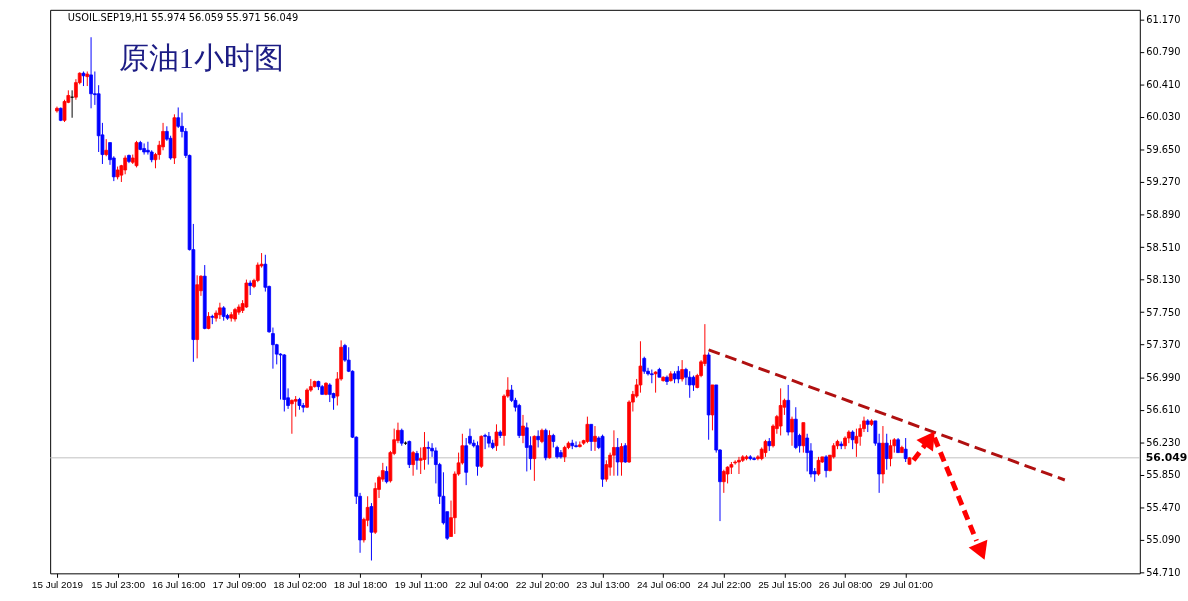 The width and height of the screenshot is (1188, 601). What do you see at coordinates (1163, 540) in the screenshot?
I see `y-tick-label: 55.090` at bounding box center [1163, 540].